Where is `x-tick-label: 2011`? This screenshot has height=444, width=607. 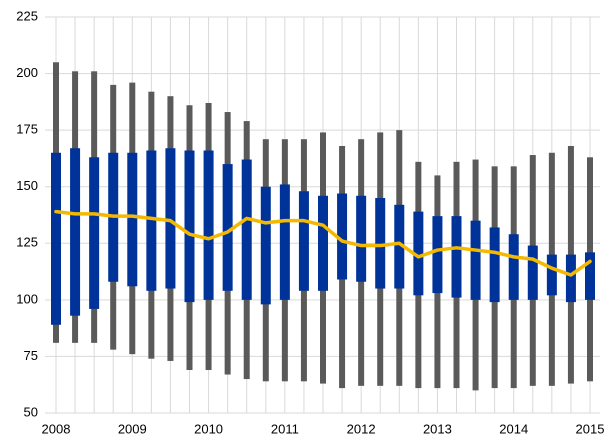
x-tick-label: 2011 is located at coordinates (285, 428).